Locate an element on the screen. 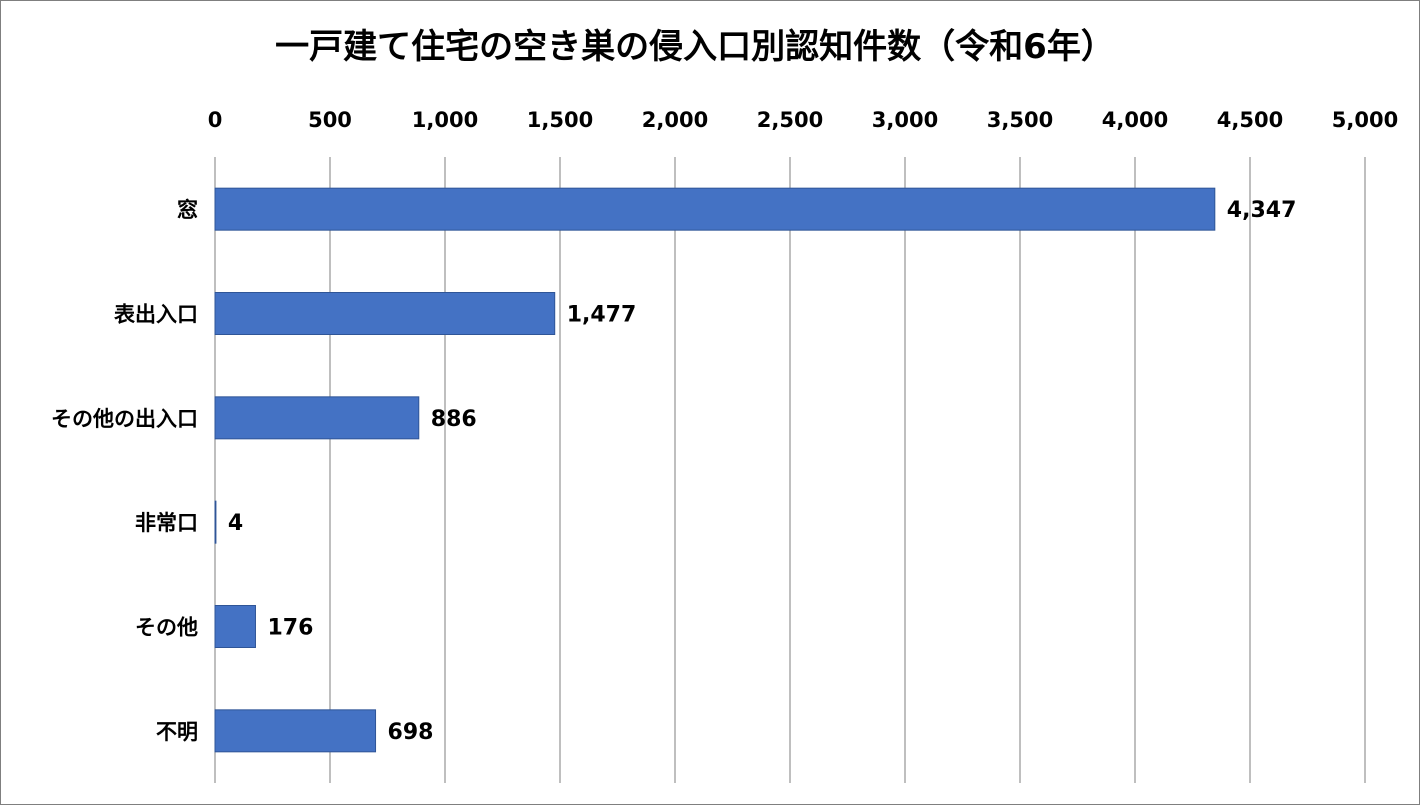  data-label: 4 is located at coordinates (235, 523).